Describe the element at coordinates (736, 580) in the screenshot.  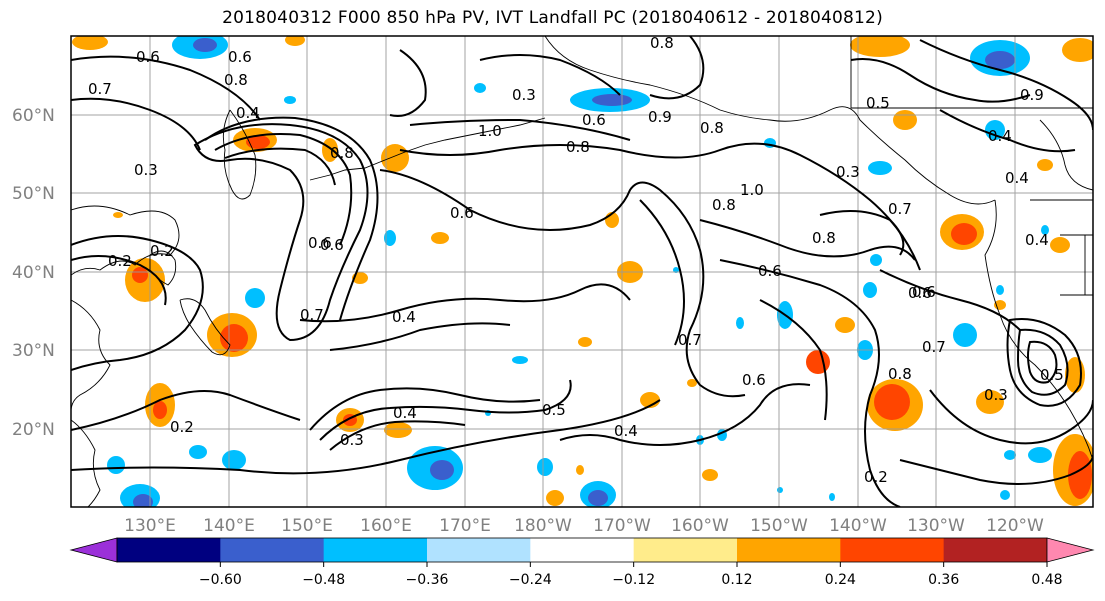
I see `colorbar-tick-label: 0.12` at that location.